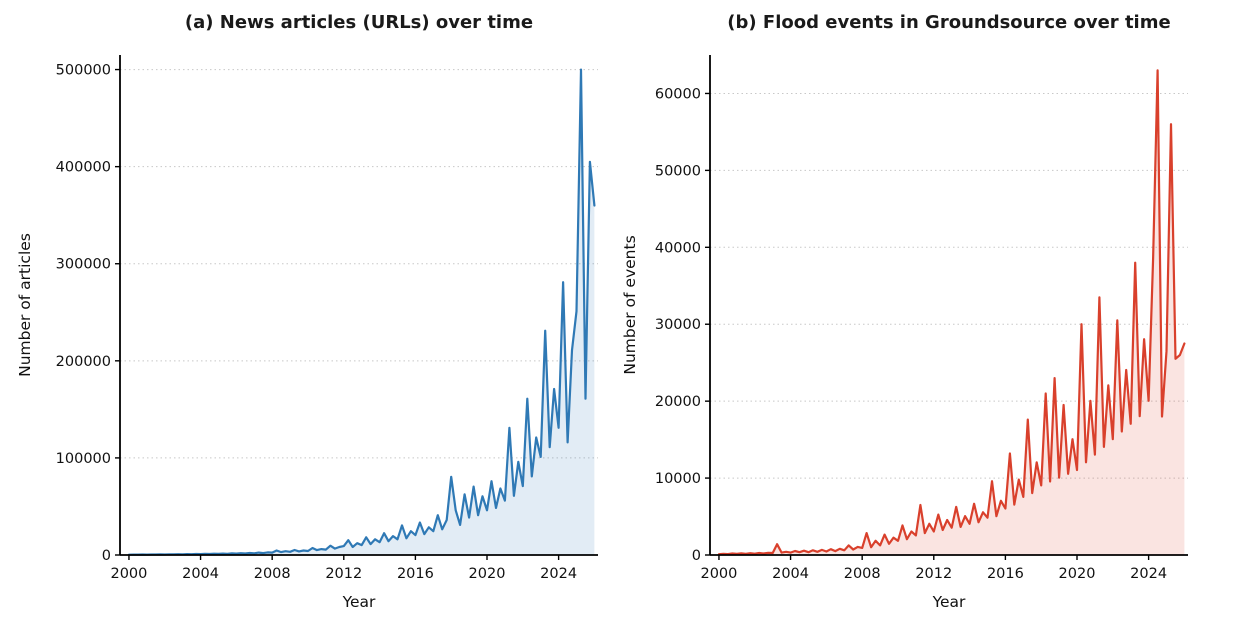 The image size is (1250, 630). Describe the element at coordinates (83, 459) in the screenshot. I see `y-tick-label: 100000` at that location.